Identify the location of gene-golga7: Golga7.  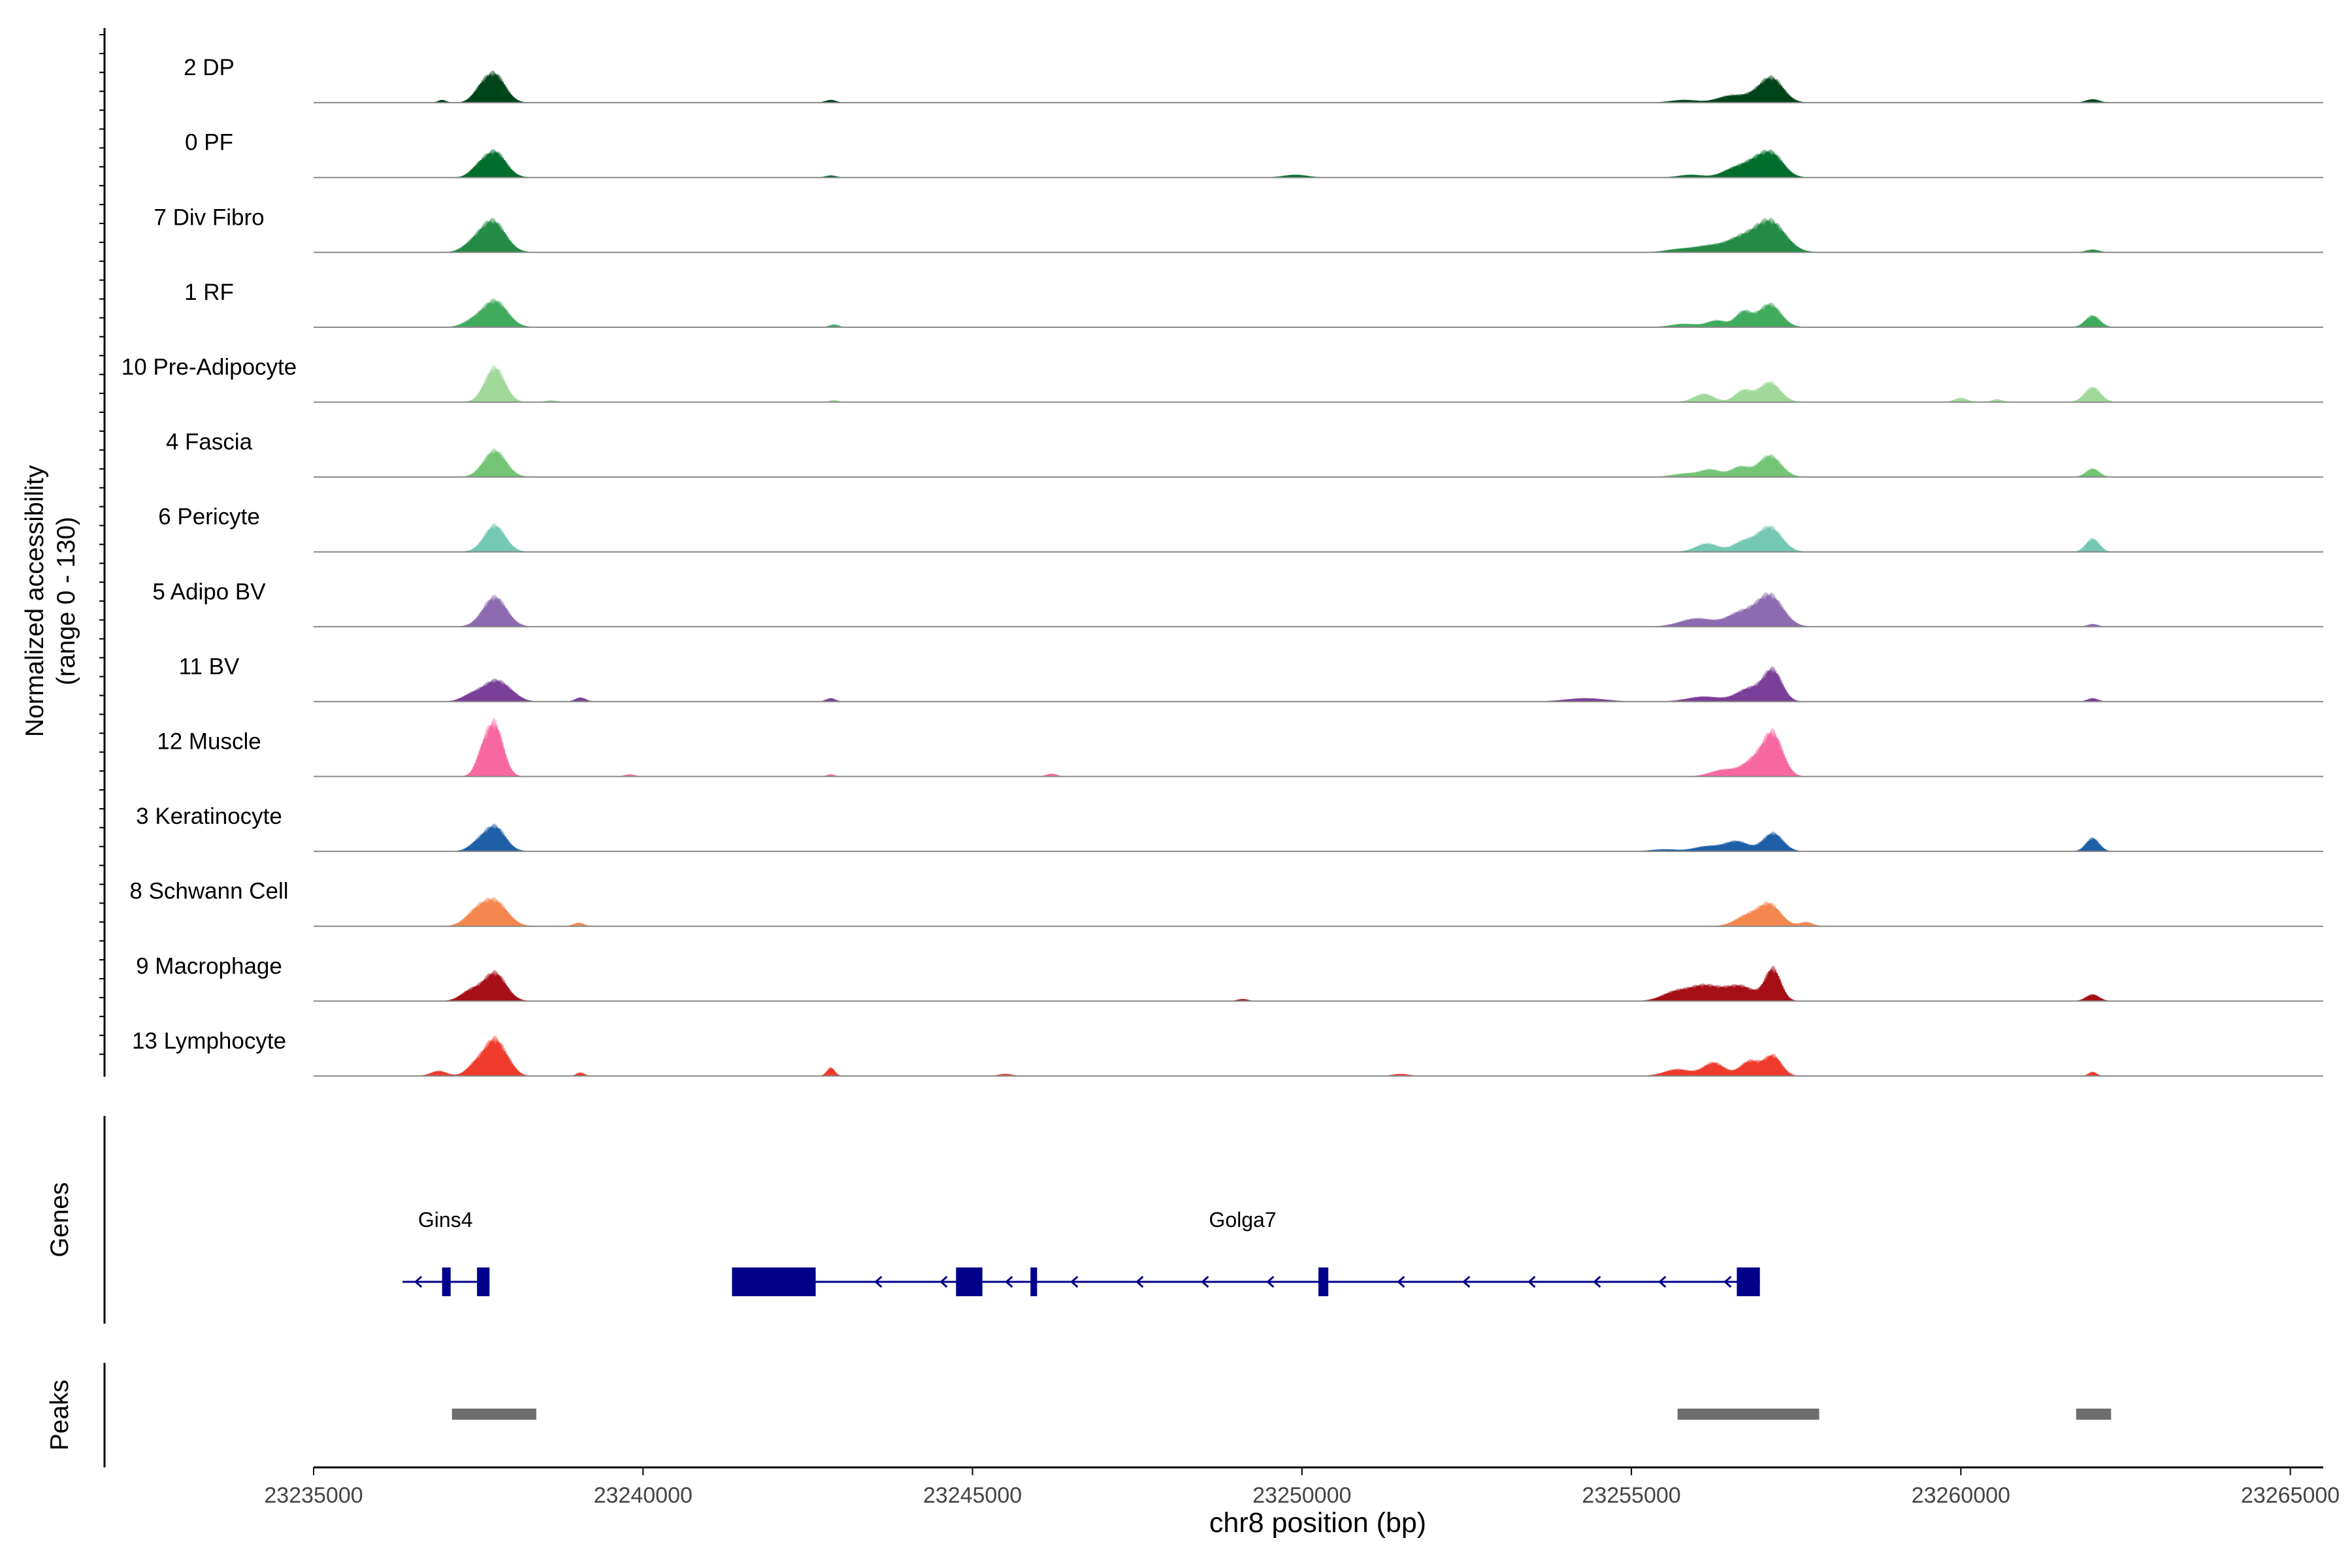
(1246, 1252).